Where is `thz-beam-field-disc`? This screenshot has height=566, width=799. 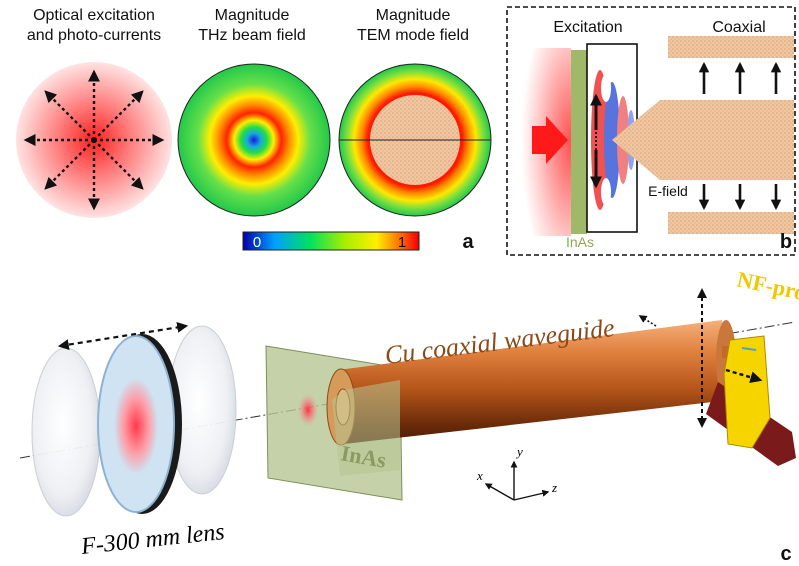 thz-beam-field-disc is located at coordinates (254, 140).